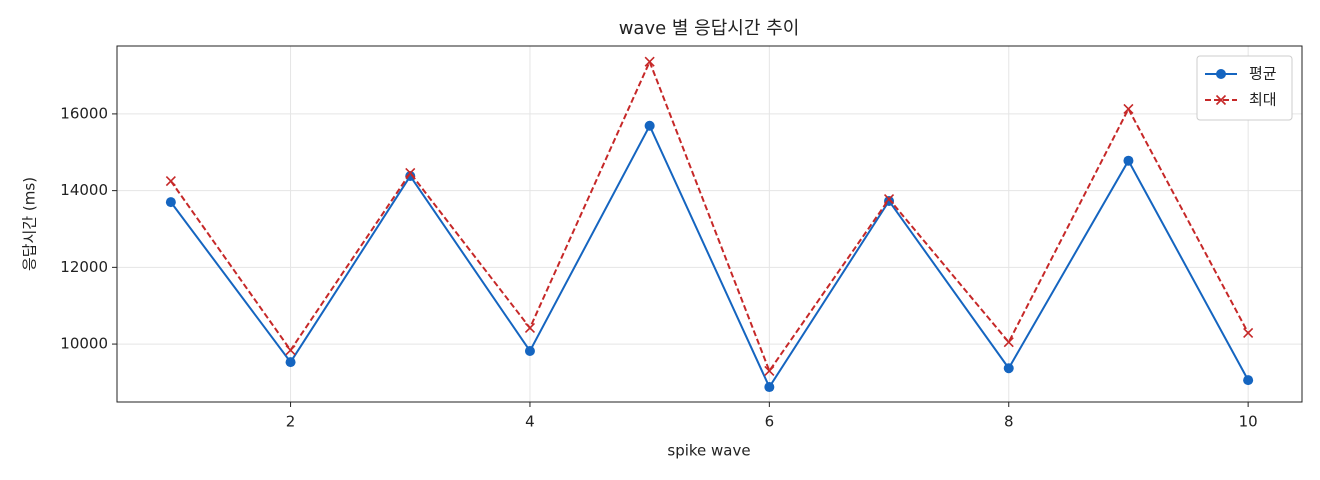  What do you see at coordinates (770, 422) in the screenshot?
I see `x-tick-label: 6` at bounding box center [770, 422].